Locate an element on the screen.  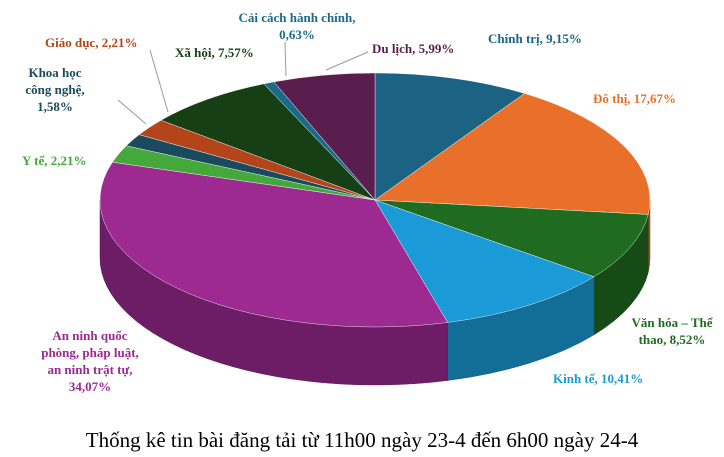
data-label: an ninh trật tự, is located at coordinates (89, 369).